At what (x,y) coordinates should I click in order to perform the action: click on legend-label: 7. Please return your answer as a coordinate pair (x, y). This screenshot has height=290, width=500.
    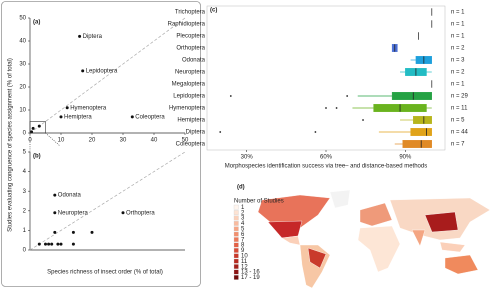
    Looking at the image, I should click on (243, 240).